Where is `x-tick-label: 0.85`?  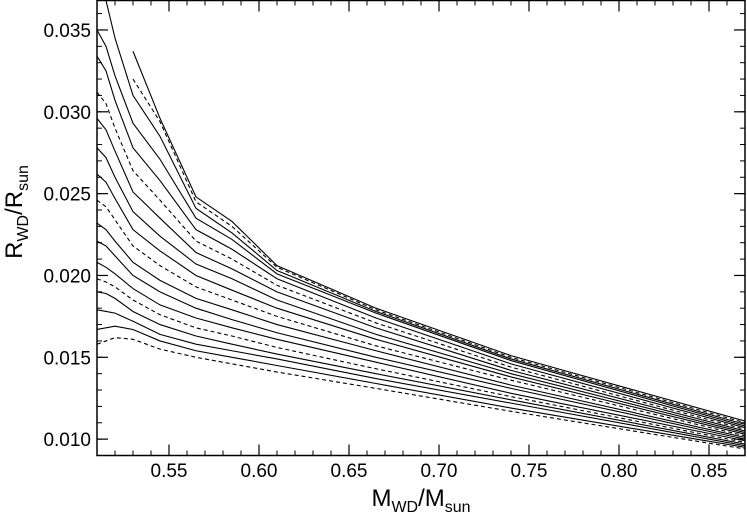
x-tick-label: 0.85 is located at coordinates (709, 471).